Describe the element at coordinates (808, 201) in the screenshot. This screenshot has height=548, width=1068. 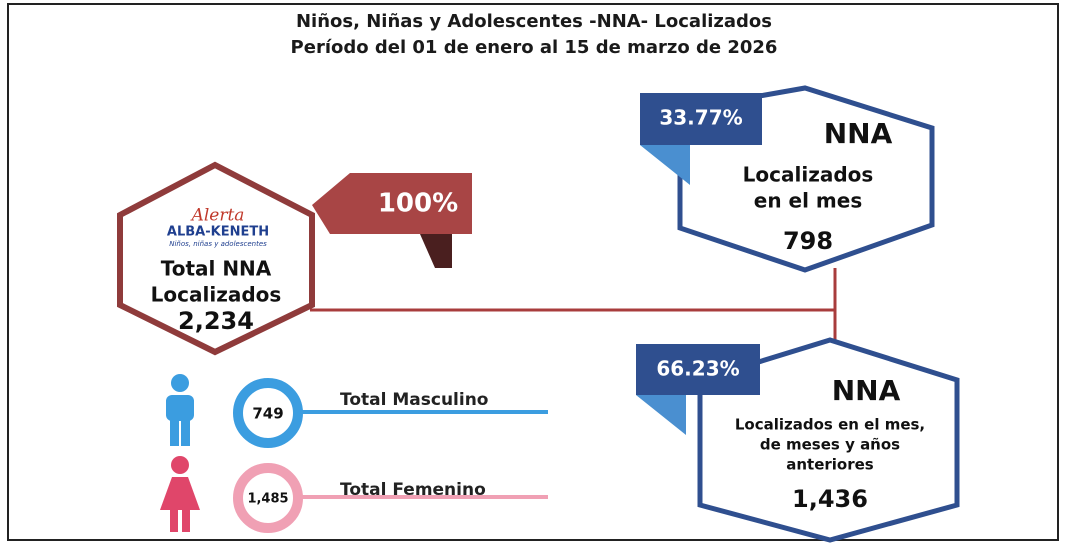
I see `month-label-2: en el mes` at that location.